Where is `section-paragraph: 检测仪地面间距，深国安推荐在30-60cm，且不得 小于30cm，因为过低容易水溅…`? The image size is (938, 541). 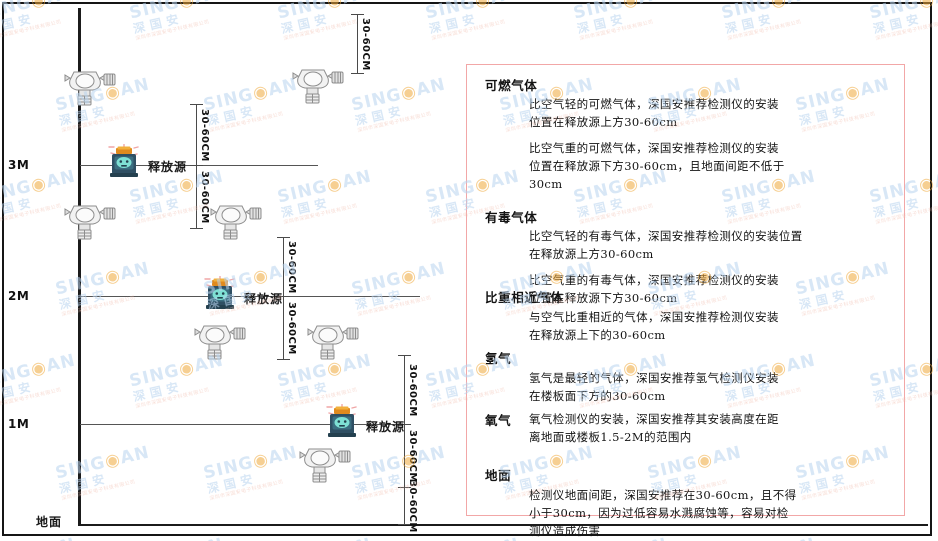
section-paragraph: 检测仪地面间距，深国安推荐在30-60cm，且不得 小于30cm，因为过低容易水溅… is located at coordinates (663, 513).